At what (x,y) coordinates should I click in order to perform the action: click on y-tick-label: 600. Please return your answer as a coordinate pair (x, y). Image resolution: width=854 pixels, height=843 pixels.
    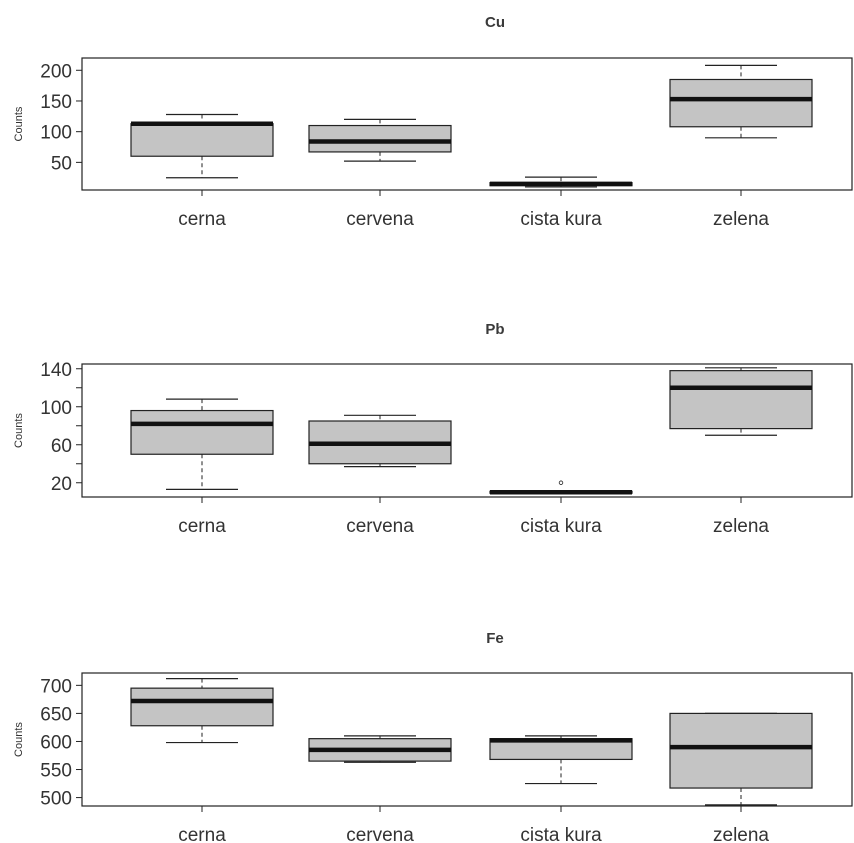
    Looking at the image, I should click on (56, 742).